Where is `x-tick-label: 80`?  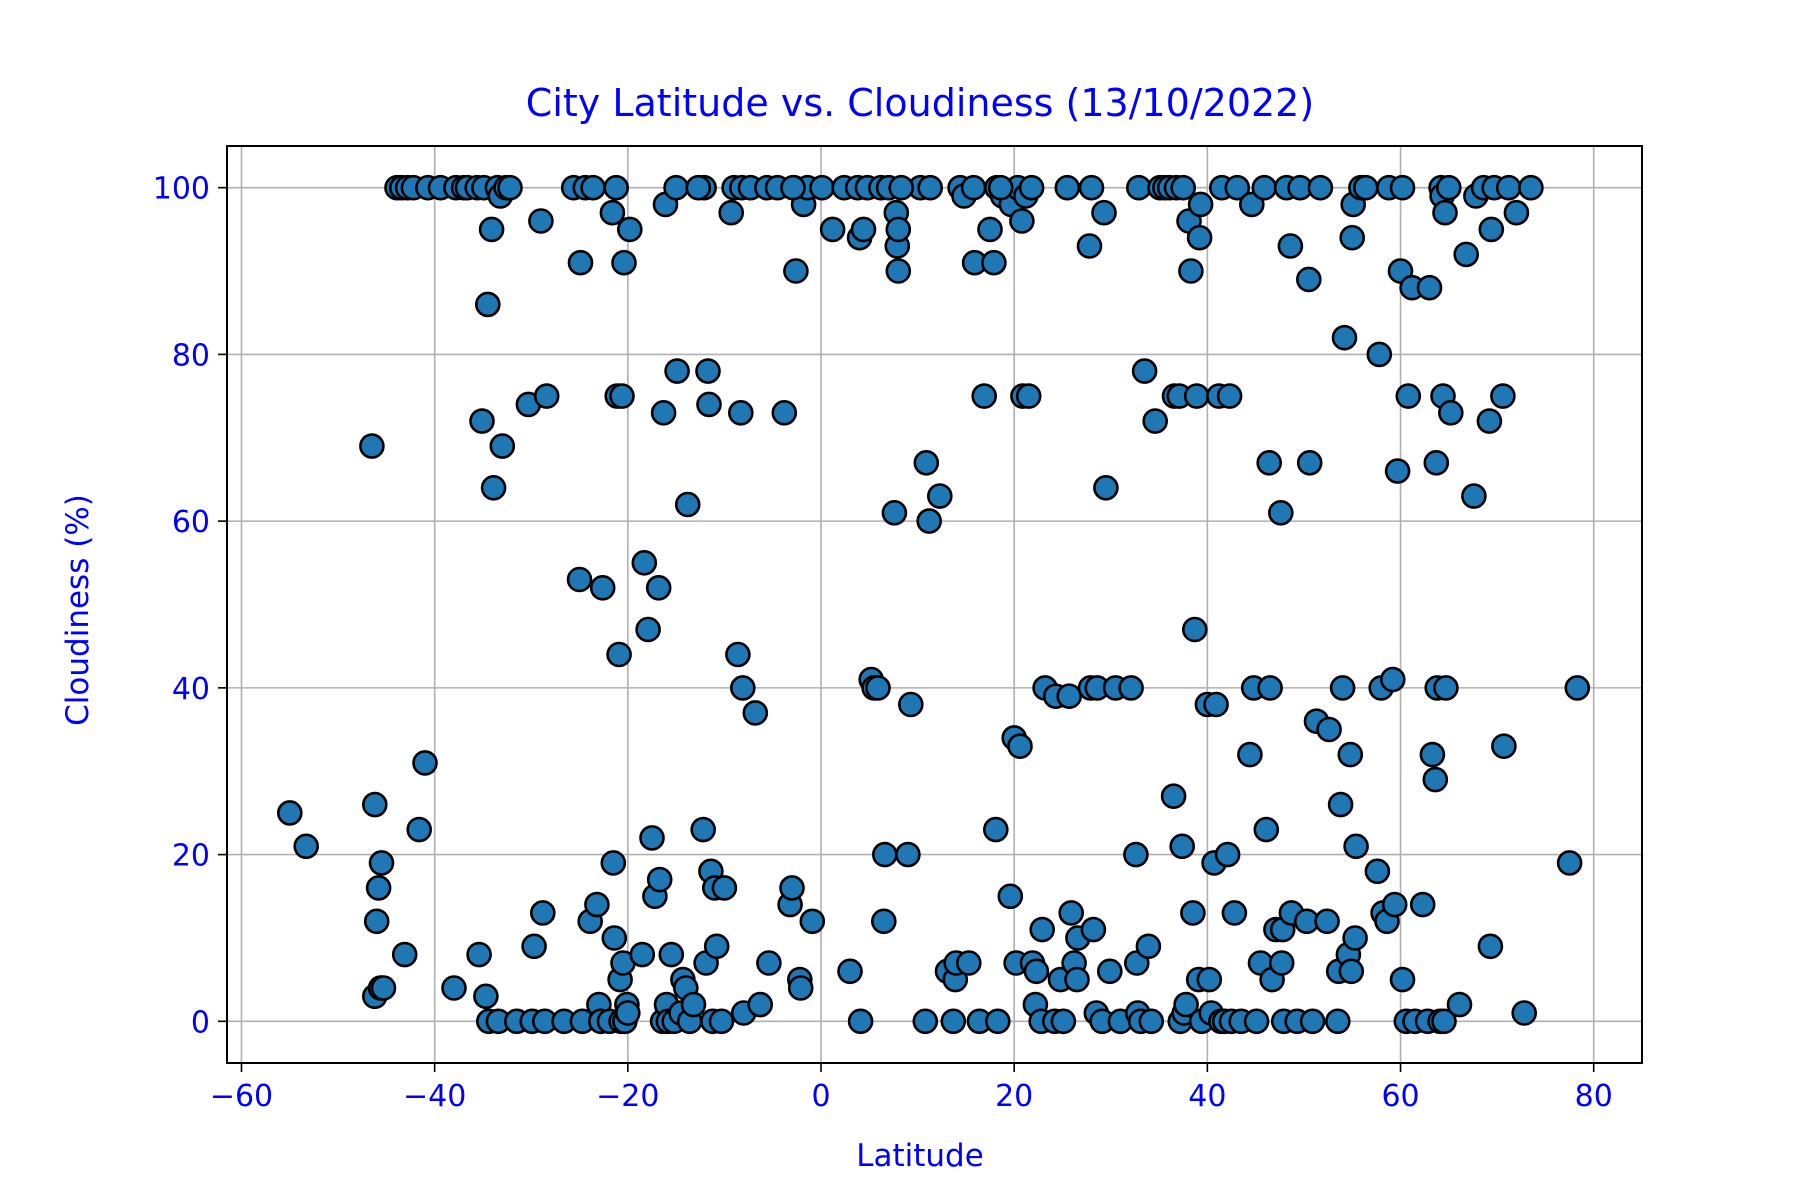 x-tick-label: 80 is located at coordinates (1594, 1096).